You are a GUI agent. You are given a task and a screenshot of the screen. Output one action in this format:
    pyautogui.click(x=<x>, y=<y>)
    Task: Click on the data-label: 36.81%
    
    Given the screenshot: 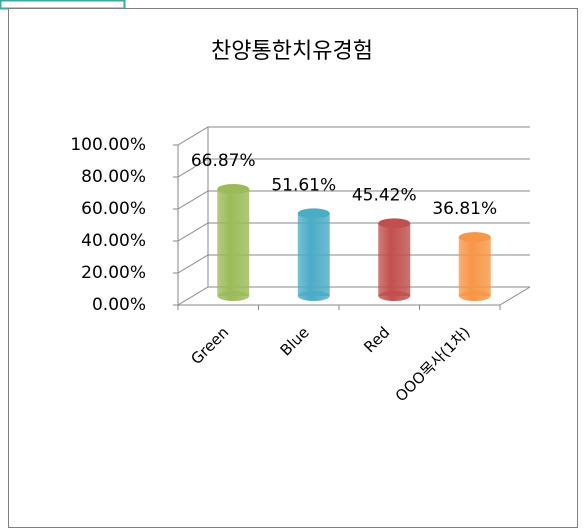 What is the action you would take?
    pyautogui.click(x=464, y=209)
    